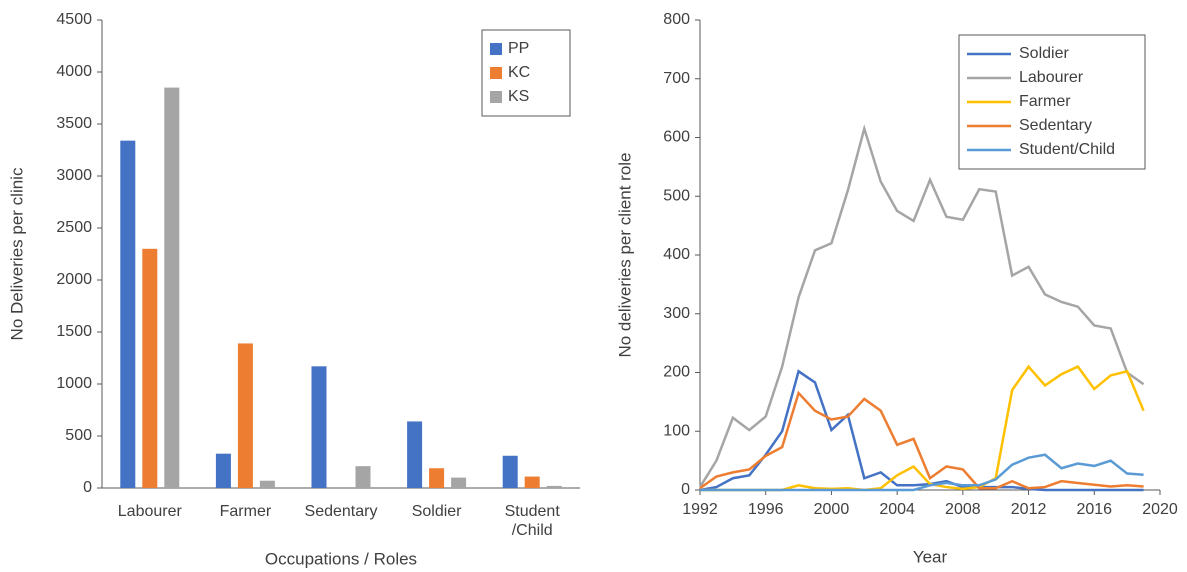 The image size is (1187, 572). I want to click on y-tick-label: 600, so click(676, 137).